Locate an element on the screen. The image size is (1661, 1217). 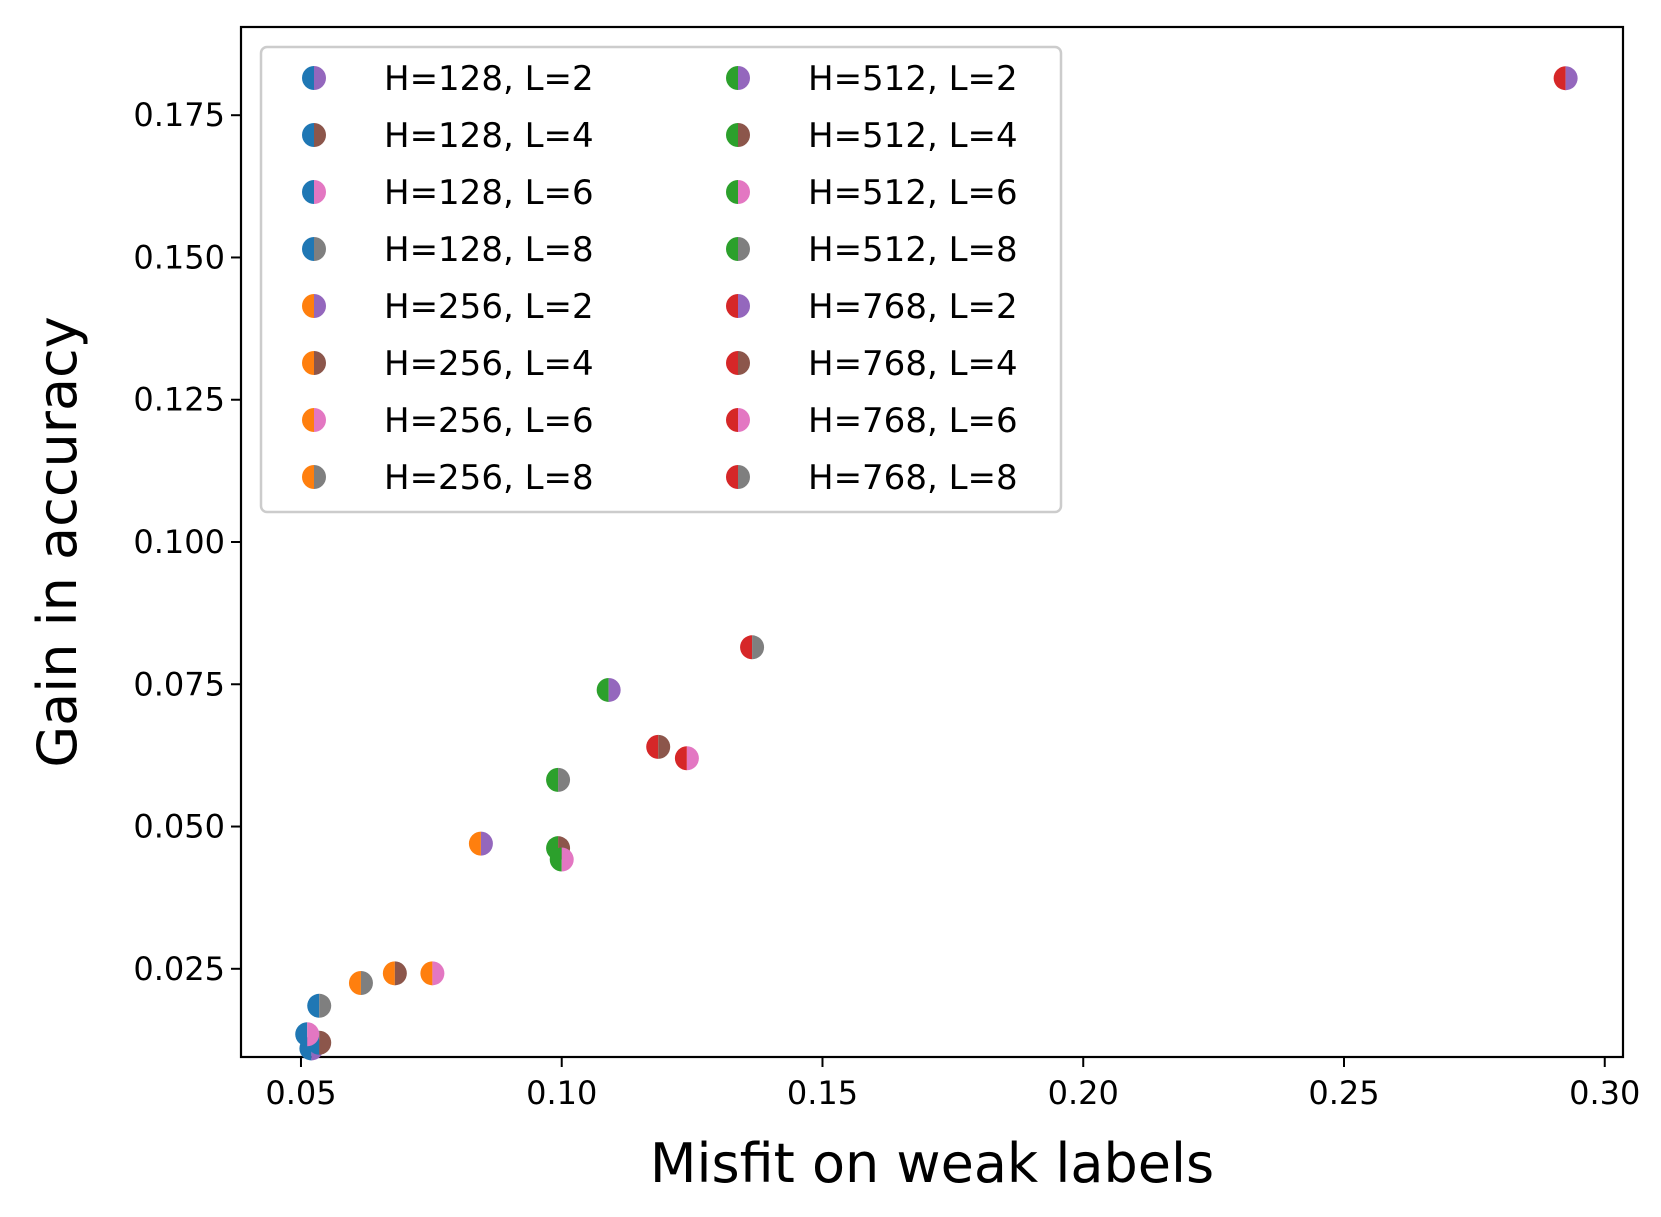
legend-label: H=128, L=4 is located at coordinates (489, 136).